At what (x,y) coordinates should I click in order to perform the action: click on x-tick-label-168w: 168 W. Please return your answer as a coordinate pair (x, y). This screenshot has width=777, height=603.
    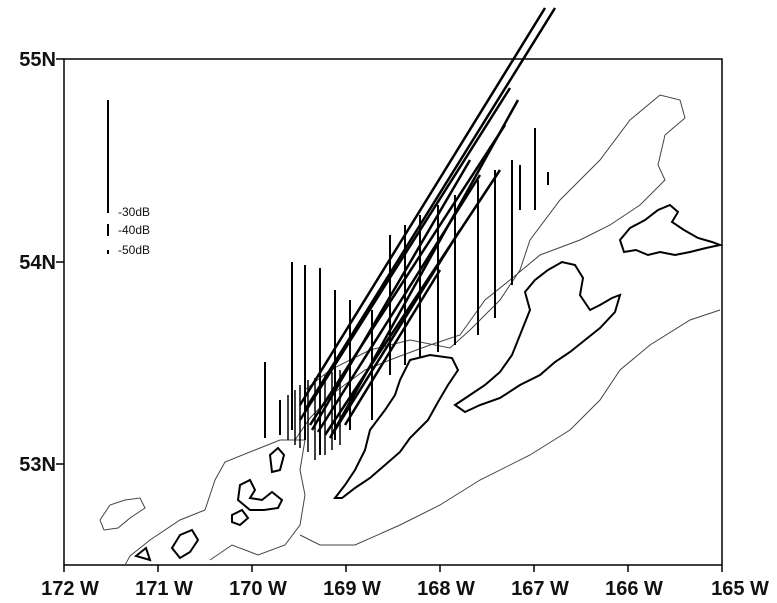
    Looking at the image, I should click on (446, 589).